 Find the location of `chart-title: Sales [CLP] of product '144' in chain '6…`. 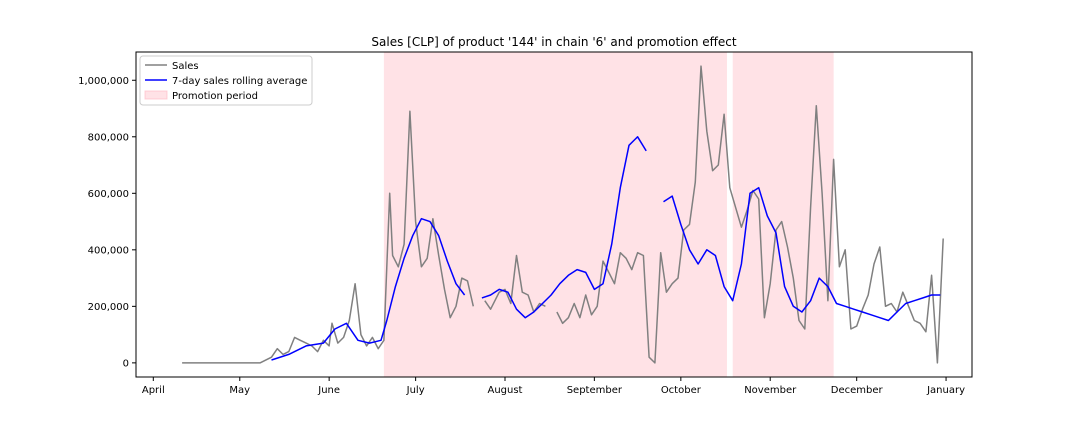

chart-title: Sales [CLP] of product '144' in chain '6… is located at coordinates (553, 42).